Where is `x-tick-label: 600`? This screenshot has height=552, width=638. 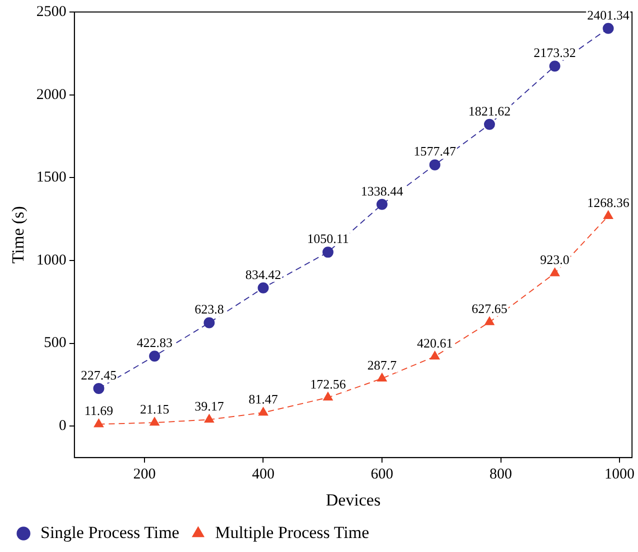
x-tick-label: 600 is located at coordinates (382, 474).